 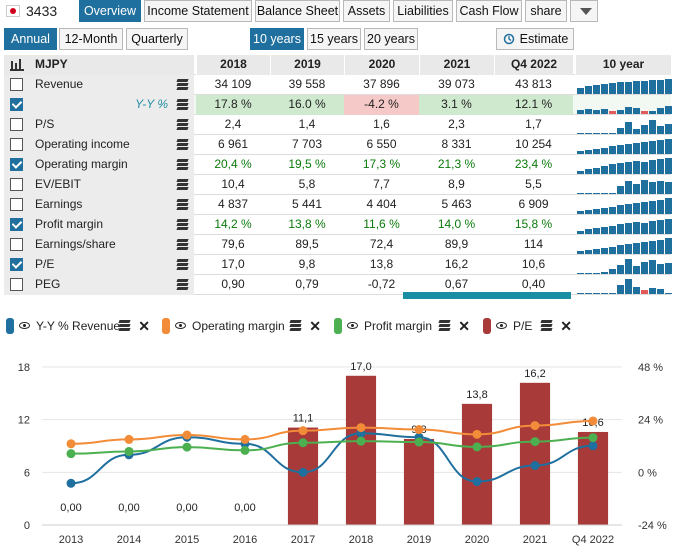 What do you see at coordinates (157, 39) in the screenshot?
I see `period-quarterly-button: Quarterly` at bounding box center [157, 39].